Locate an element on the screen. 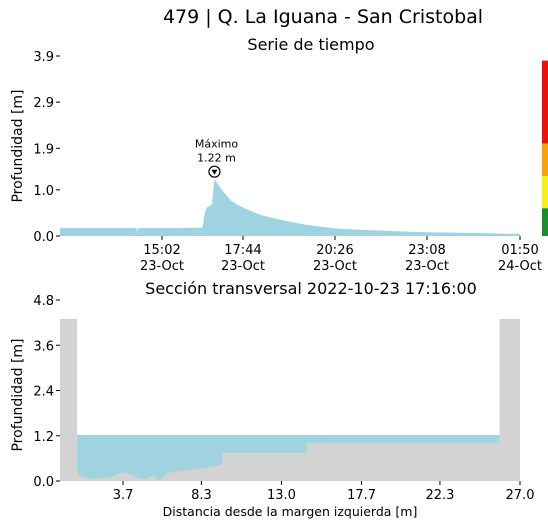  maximum-annotation: Máximo 1.22 m is located at coordinates (217, 158).